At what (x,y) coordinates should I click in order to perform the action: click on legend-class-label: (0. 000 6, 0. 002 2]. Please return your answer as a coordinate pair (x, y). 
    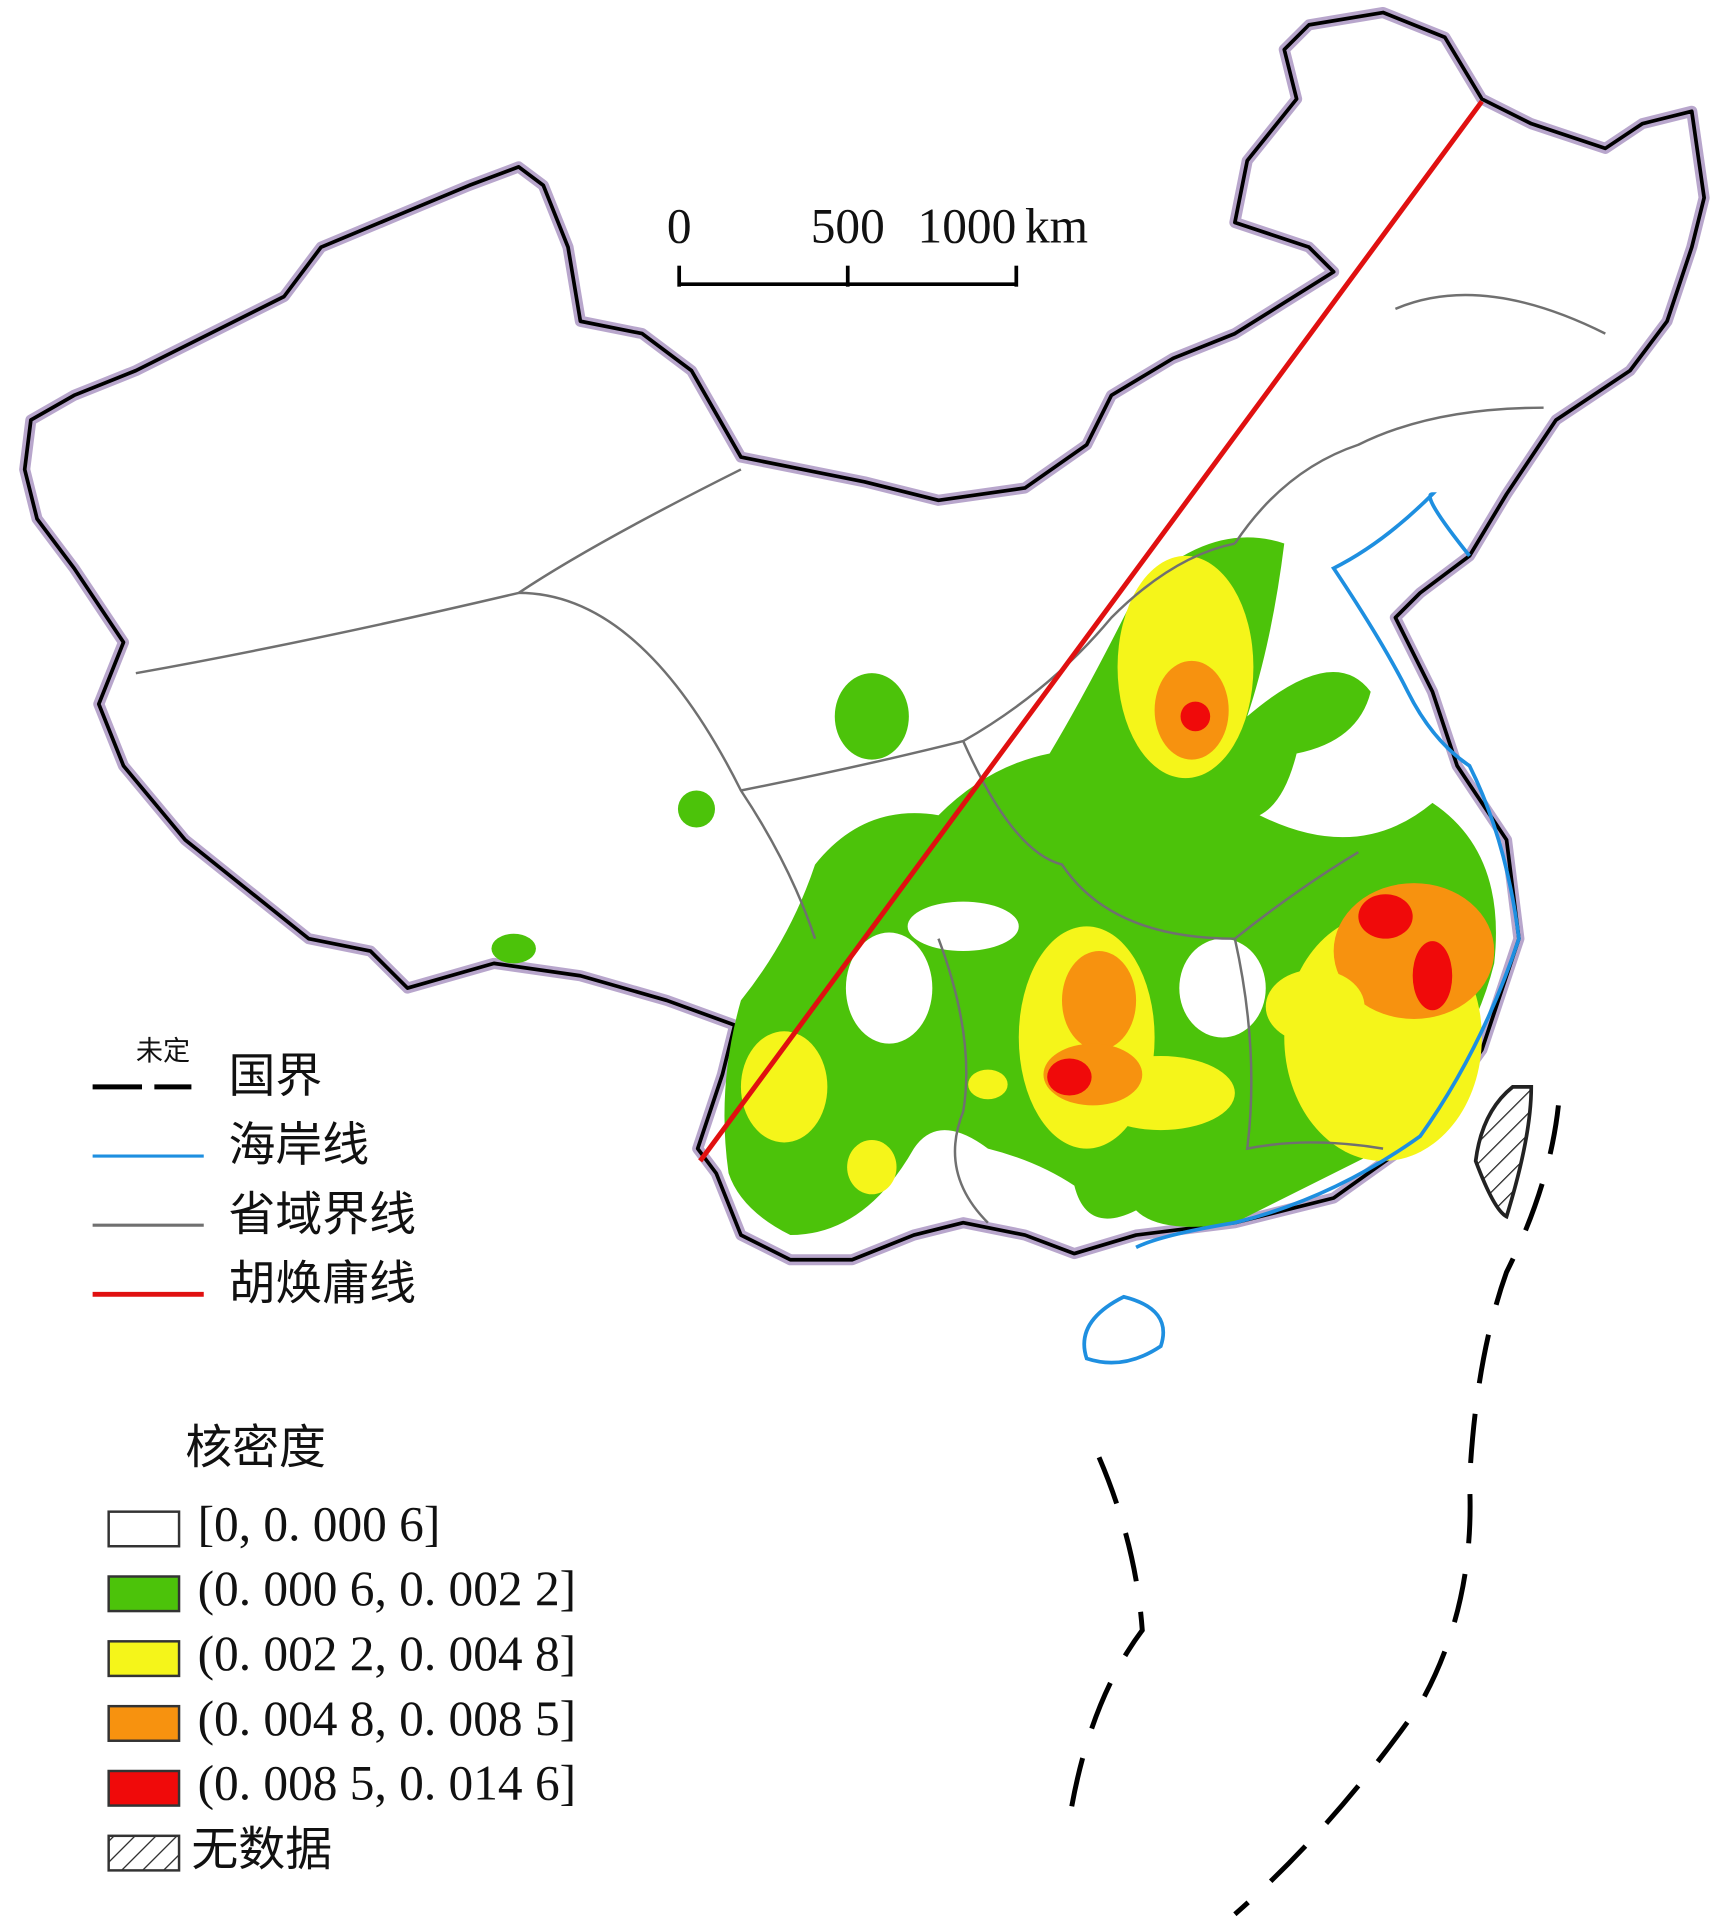
    Looking at the image, I should click on (387, 1588).